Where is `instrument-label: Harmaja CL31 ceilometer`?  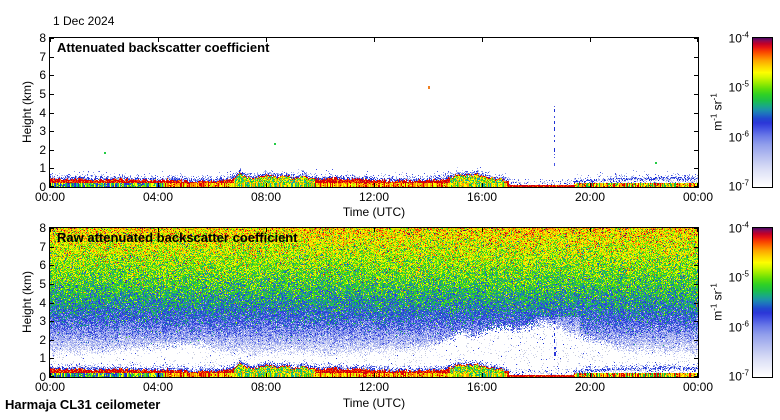
instrument-label: Harmaja CL31 ceilometer is located at coordinates (83, 404).